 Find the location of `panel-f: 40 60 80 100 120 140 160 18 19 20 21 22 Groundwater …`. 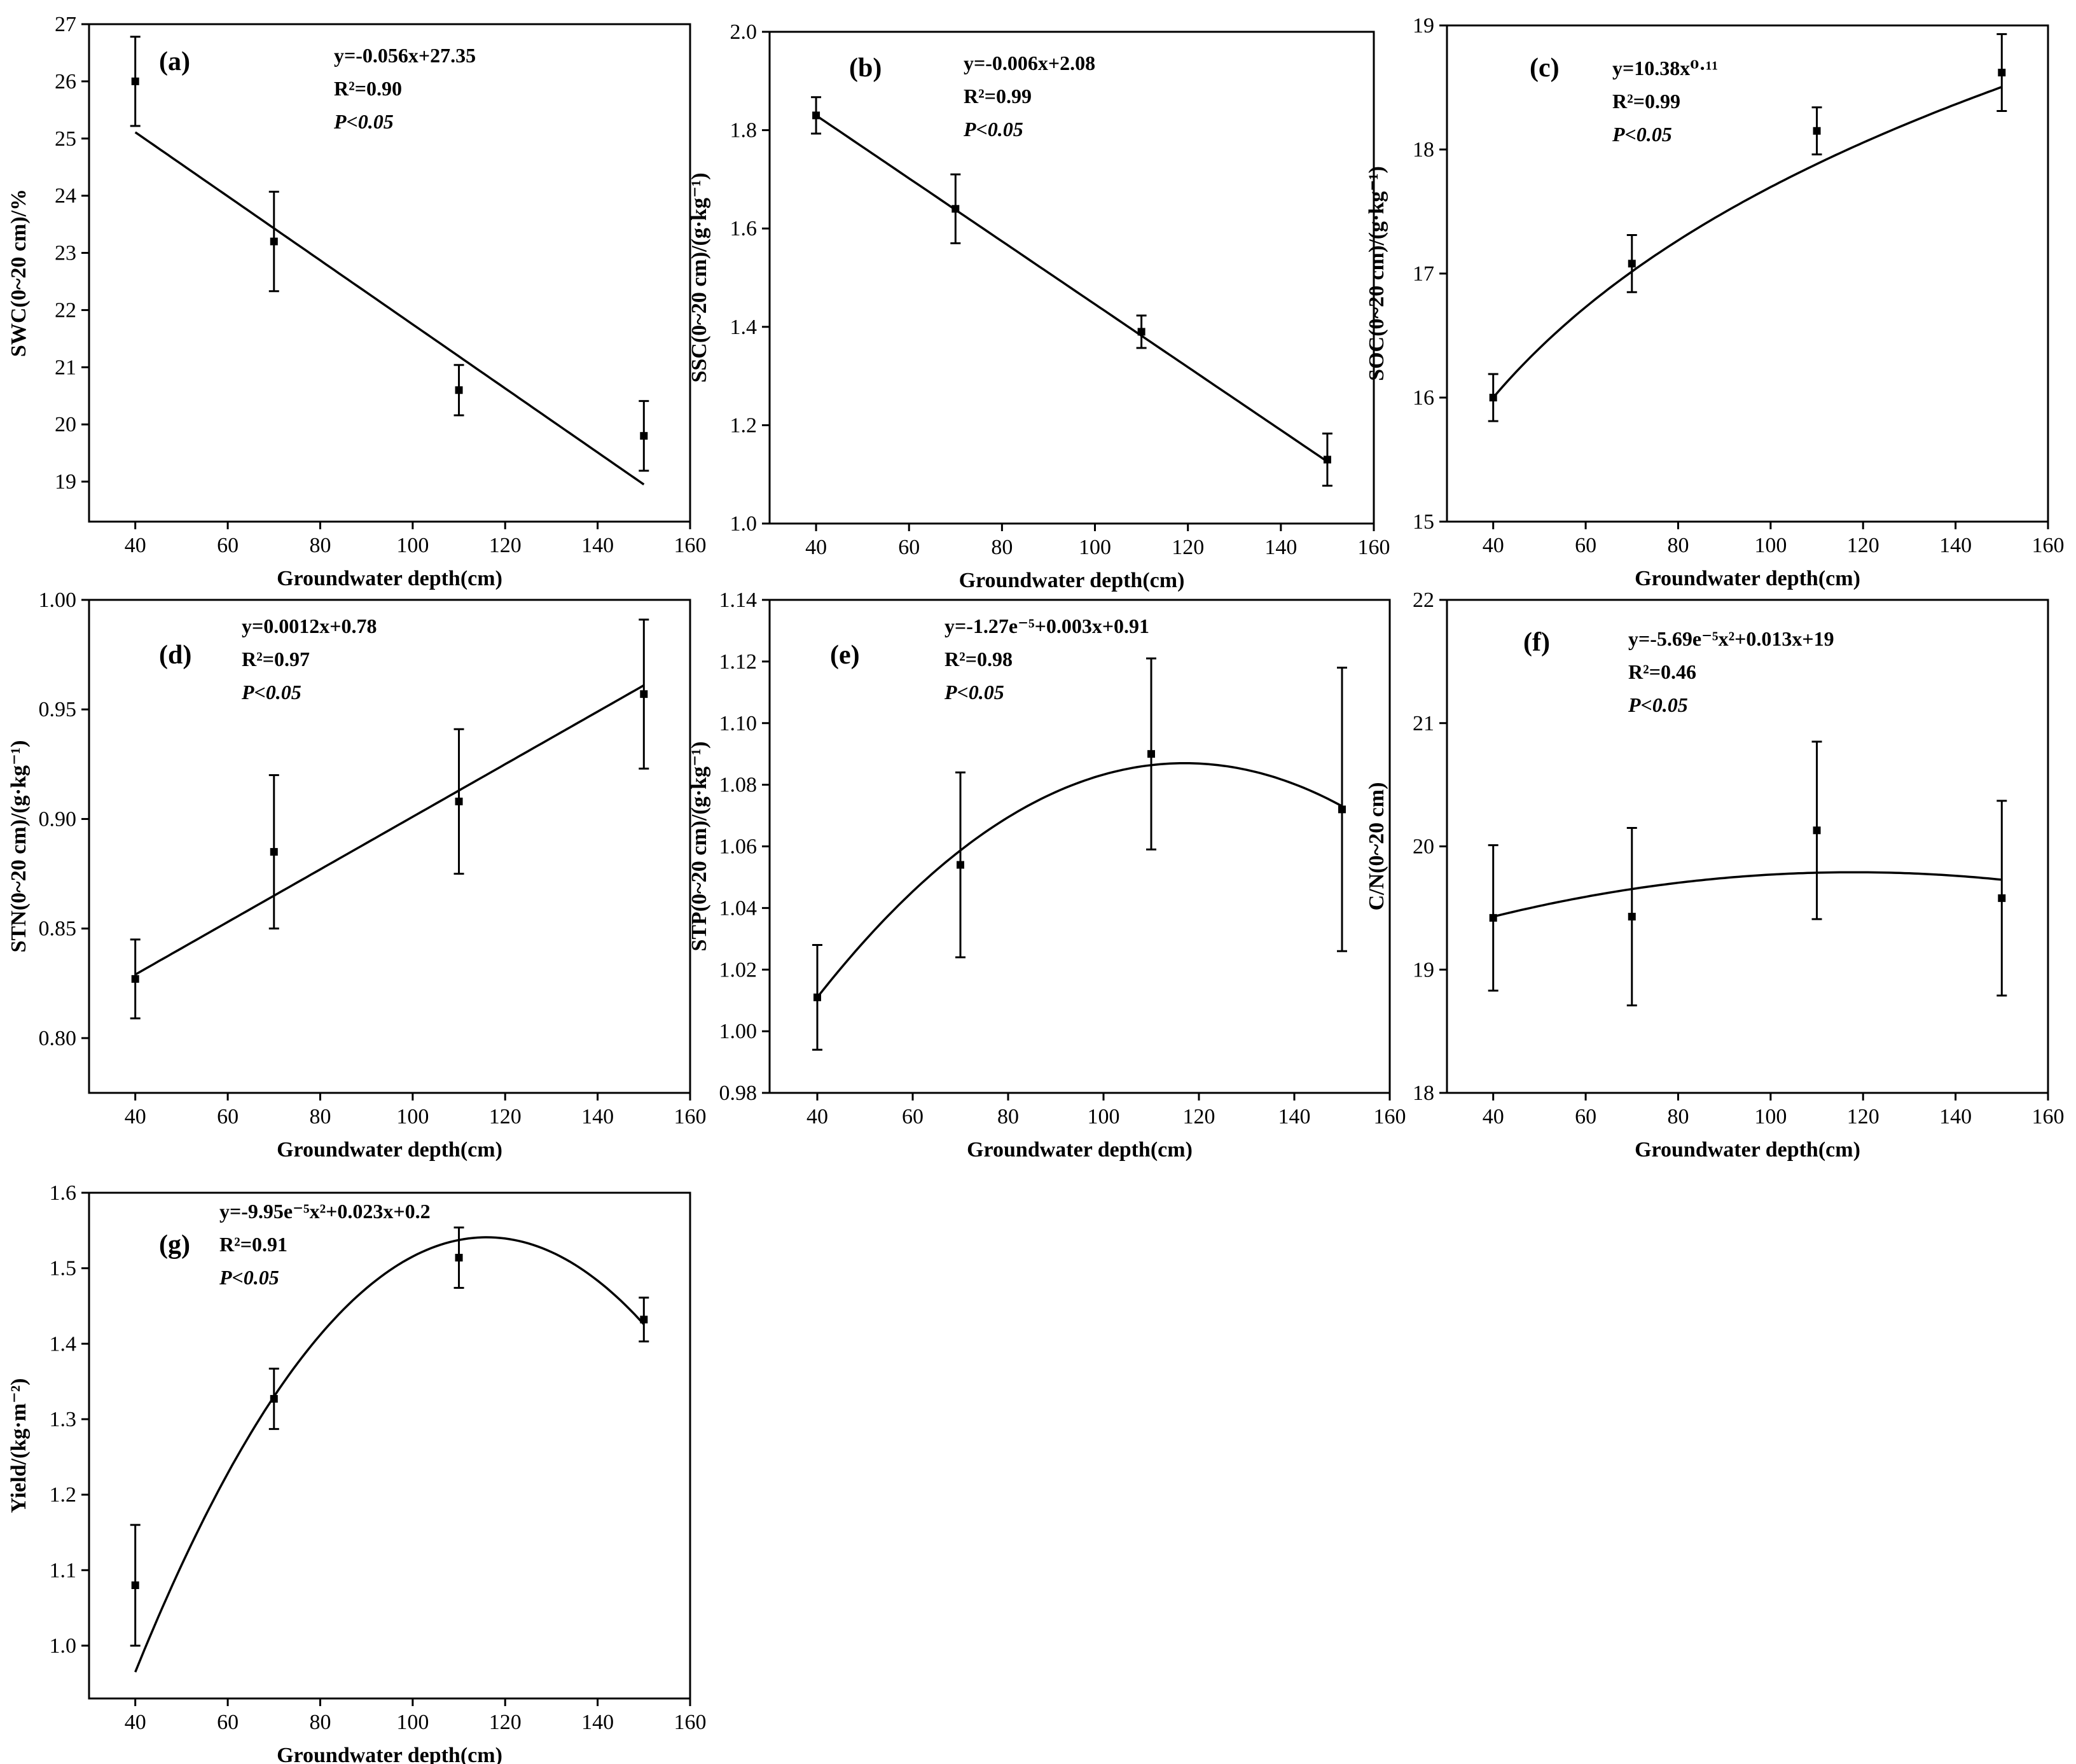

panel-f: 40 60 80 100 120 140 160 18 19 20 21 22 Groundwater … is located at coordinates (1715, 875).